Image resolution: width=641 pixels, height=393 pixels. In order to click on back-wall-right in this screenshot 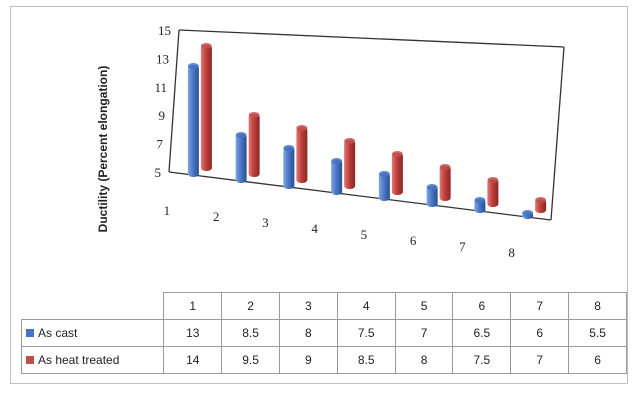, I will do `click(557, 133)`.